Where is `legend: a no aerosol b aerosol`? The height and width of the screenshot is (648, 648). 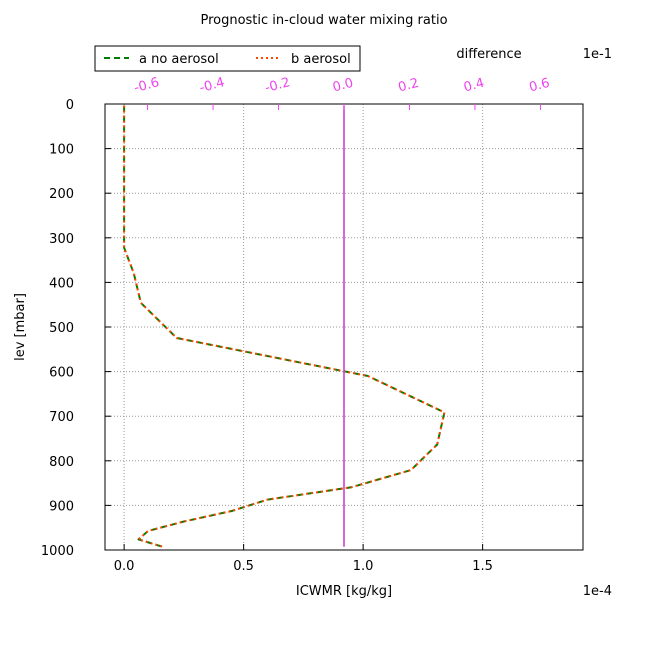 legend: a no aerosol b aerosol is located at coordinates (227, 58).